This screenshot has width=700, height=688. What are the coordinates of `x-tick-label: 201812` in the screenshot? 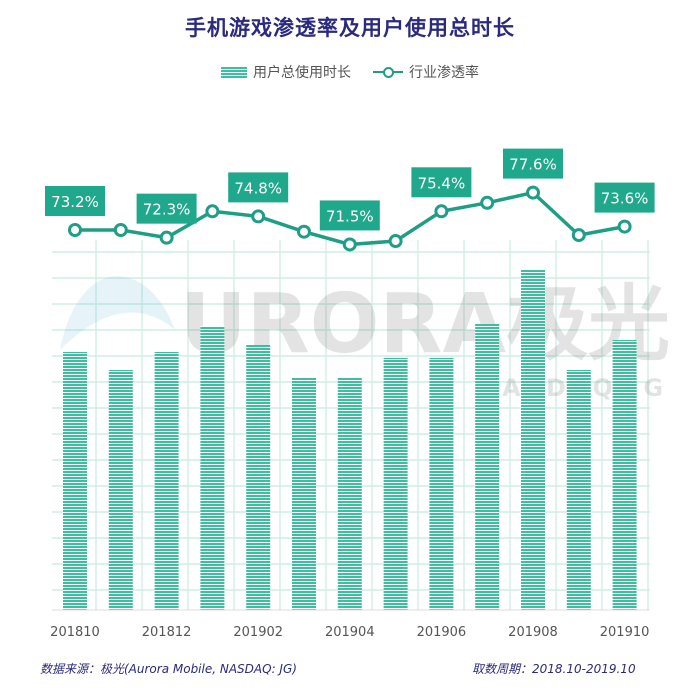 It's located at (167, 632).